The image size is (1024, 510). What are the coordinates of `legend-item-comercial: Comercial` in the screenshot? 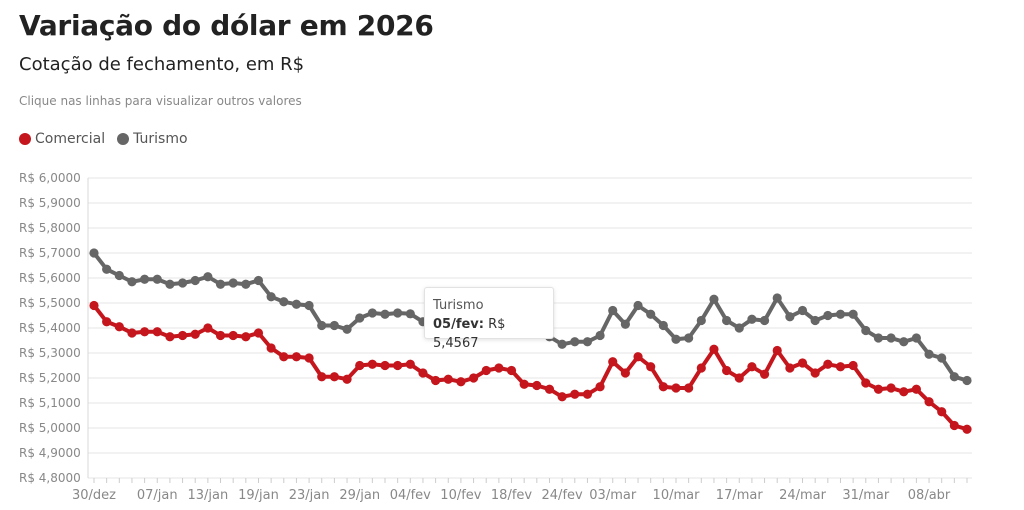 It's located at (62, 139).